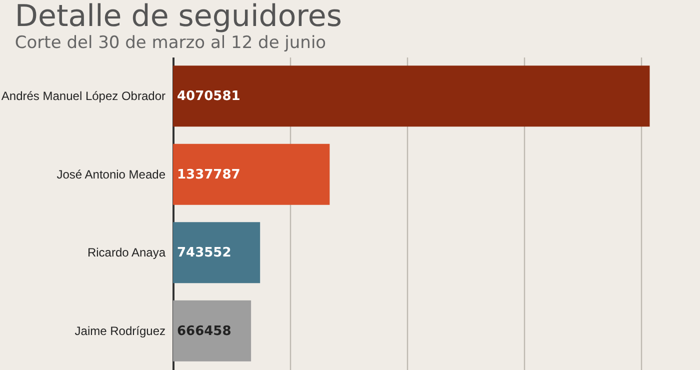 The image size is (700, 370). I want to click on data-label: 743552, so click(204, 253).